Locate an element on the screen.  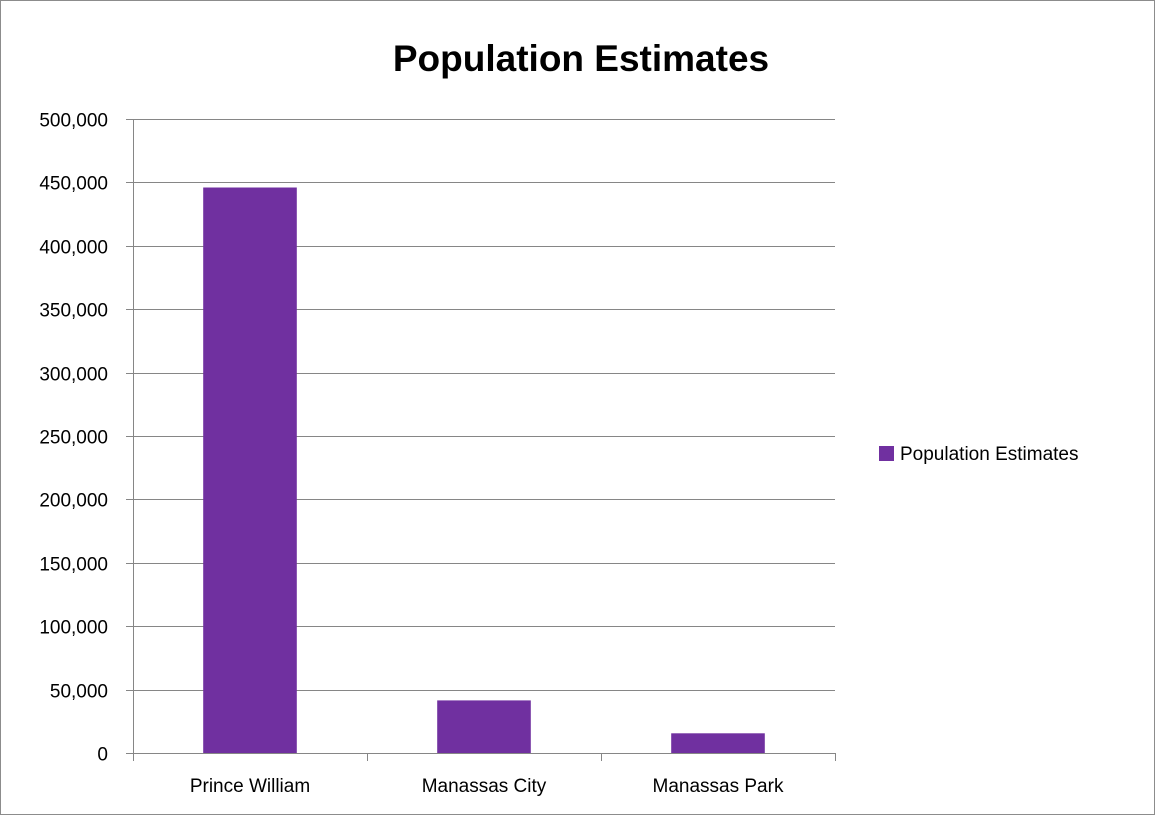
y-tick-label: 300,000 is located at coordinates (73, 375).